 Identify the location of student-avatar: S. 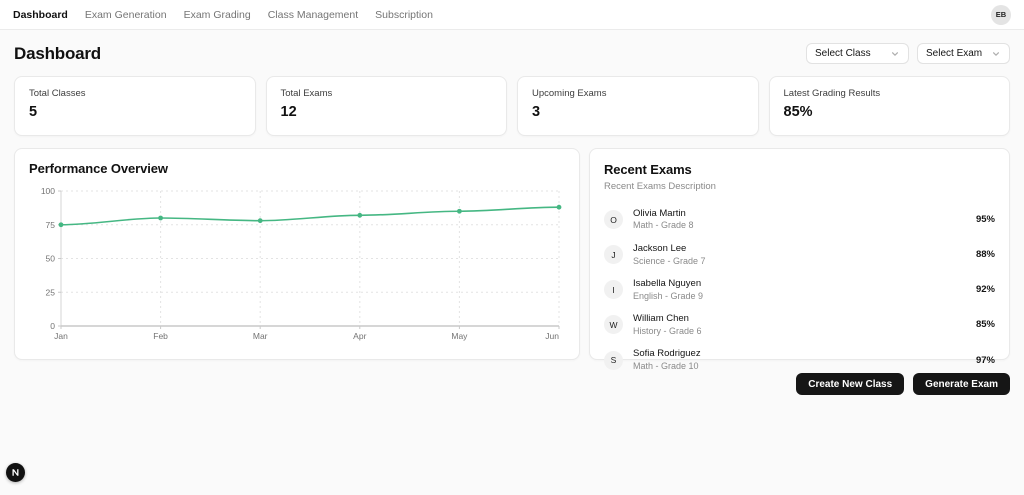
(613, 360).